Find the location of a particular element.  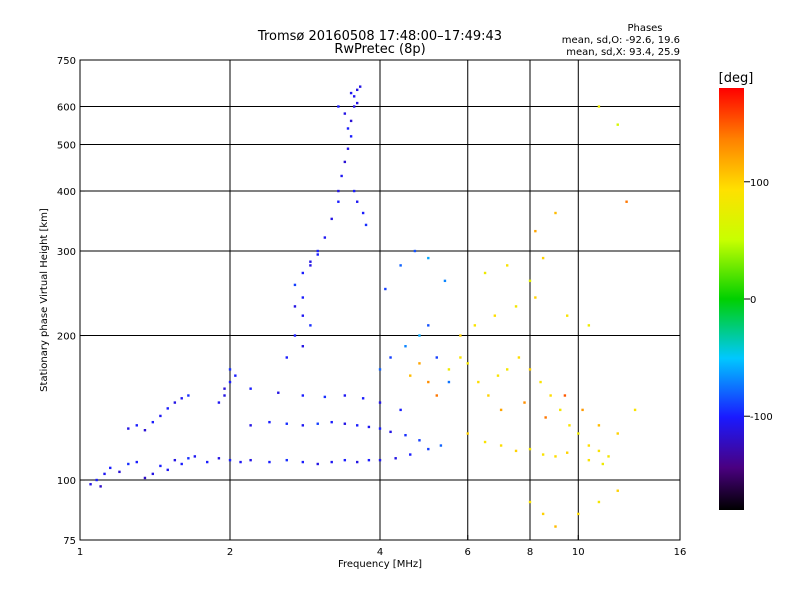

y-axis-ticks: 75 100 200 300 400 500 600 750 is located at coordinates (71, 301).